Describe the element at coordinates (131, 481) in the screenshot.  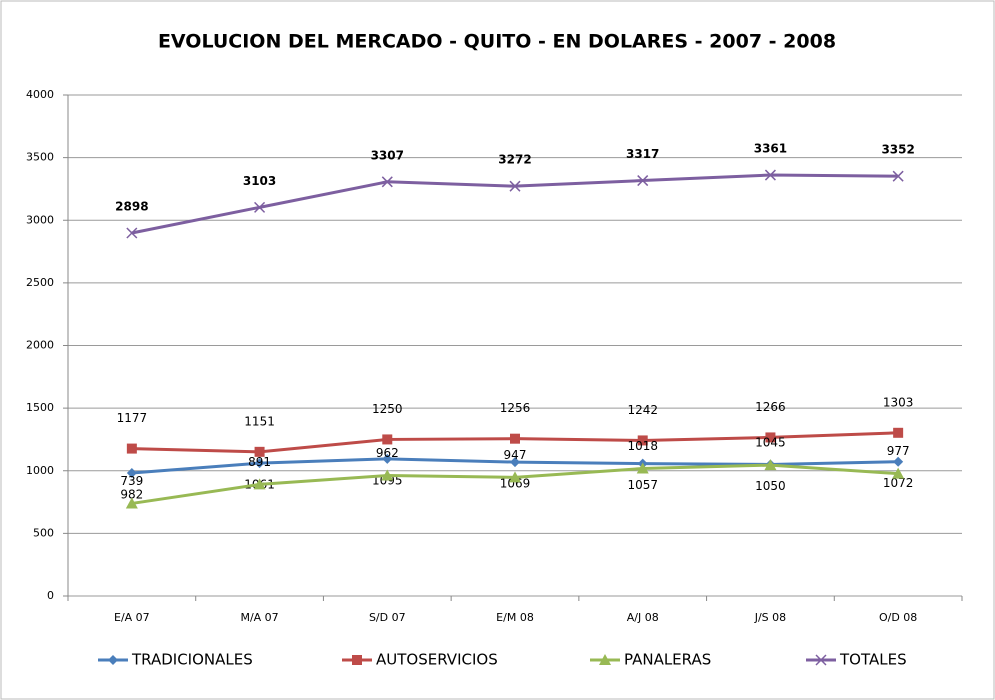
I see `data-label: 739` at that location.